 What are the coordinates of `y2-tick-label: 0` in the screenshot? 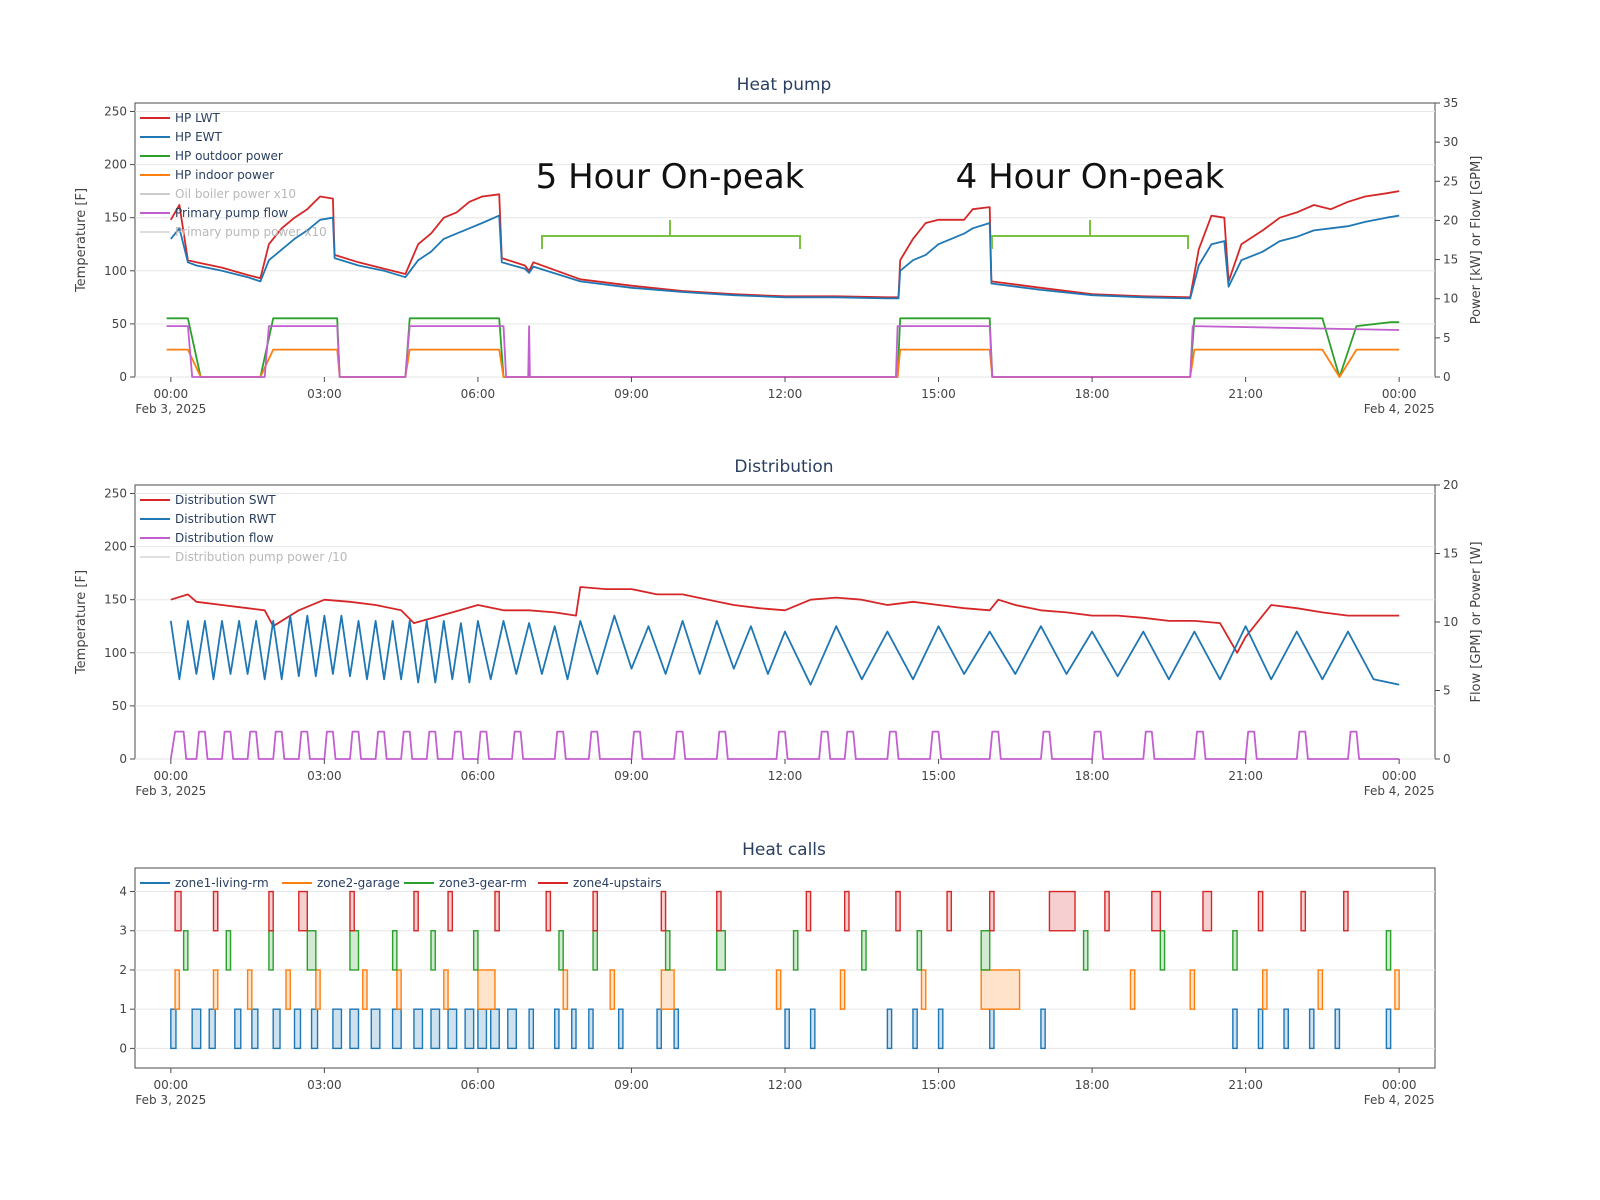 It's located at (1447, 759).